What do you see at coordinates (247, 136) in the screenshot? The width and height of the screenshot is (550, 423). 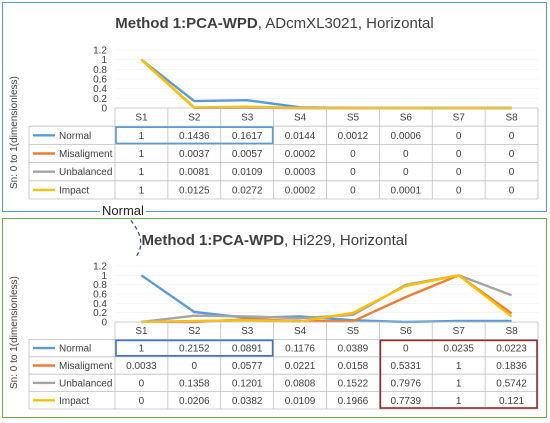 I see `data-label: 0.1617` at bounding box center [247, 136].